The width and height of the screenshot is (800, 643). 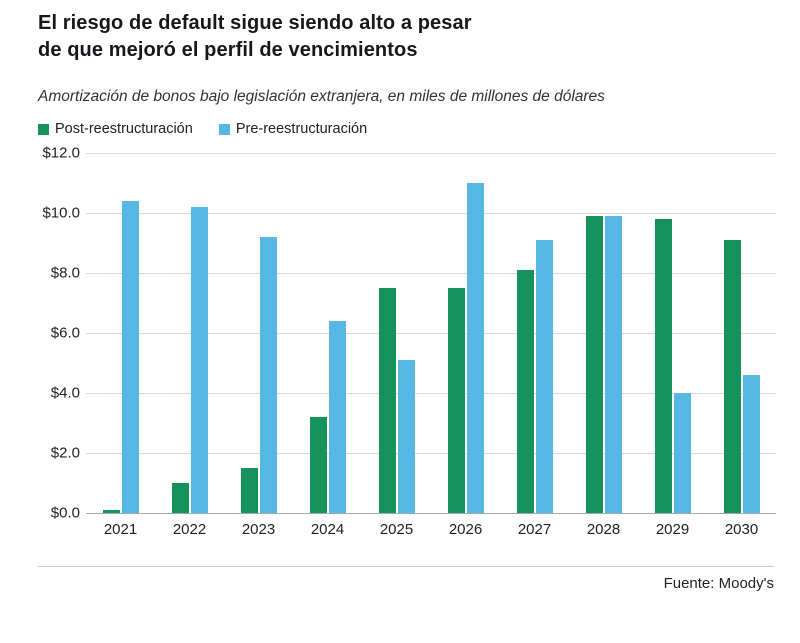 I want to click on legend-swatch-post, so click(x=43, y=129).